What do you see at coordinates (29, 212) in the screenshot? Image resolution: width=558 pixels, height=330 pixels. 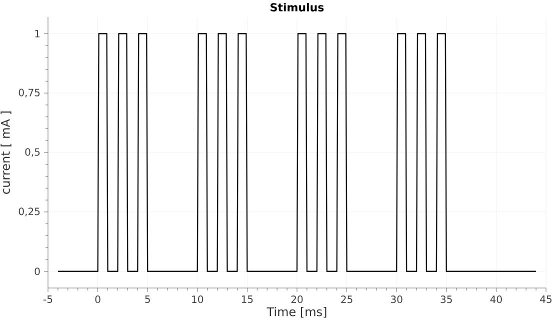 I see `y-tick-label: 0,25` at bounding box center [29, 212].